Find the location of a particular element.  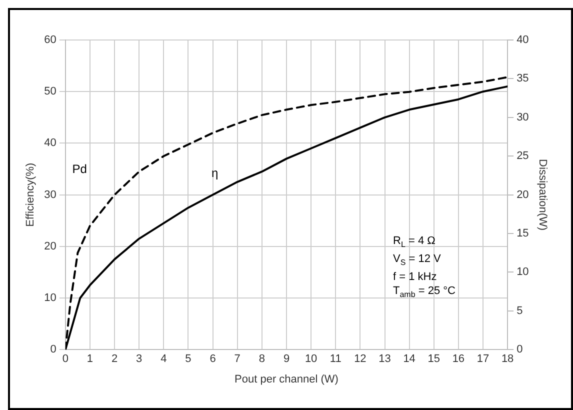

x-tick-label: 14 is located at coordinates (409, 359).